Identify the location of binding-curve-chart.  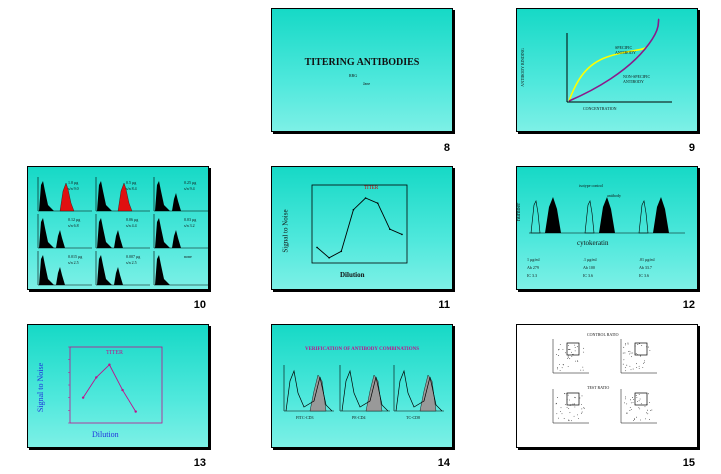
(619, 60).